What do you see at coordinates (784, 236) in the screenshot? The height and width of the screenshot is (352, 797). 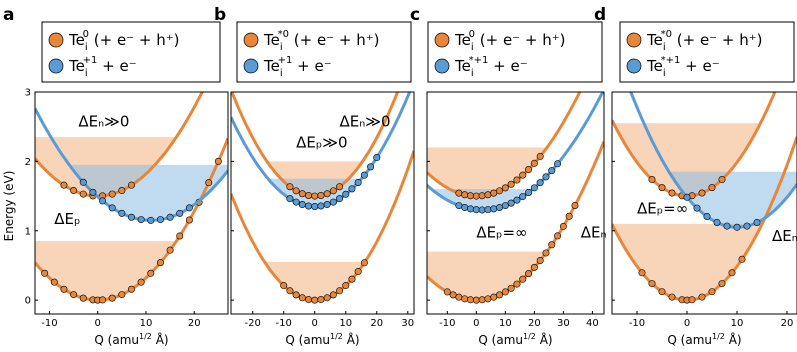 I see `annotation: ΔEₙ` at bounding box center [784, 236].